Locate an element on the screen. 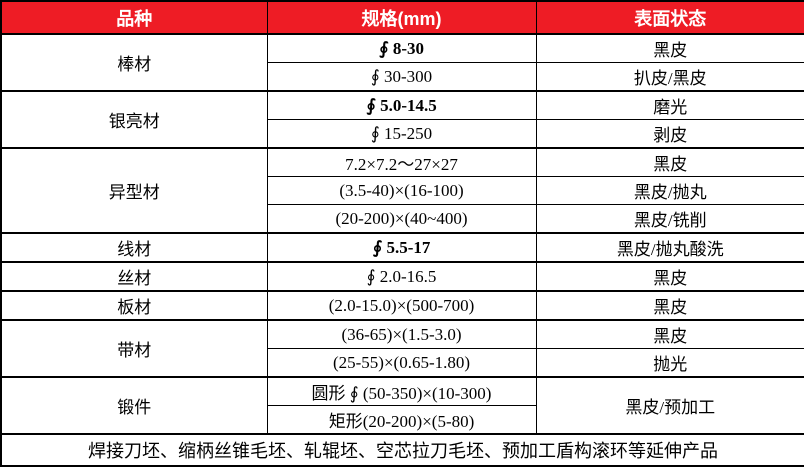  variety-cell: 丝材 is located at coordinates (134, 276).